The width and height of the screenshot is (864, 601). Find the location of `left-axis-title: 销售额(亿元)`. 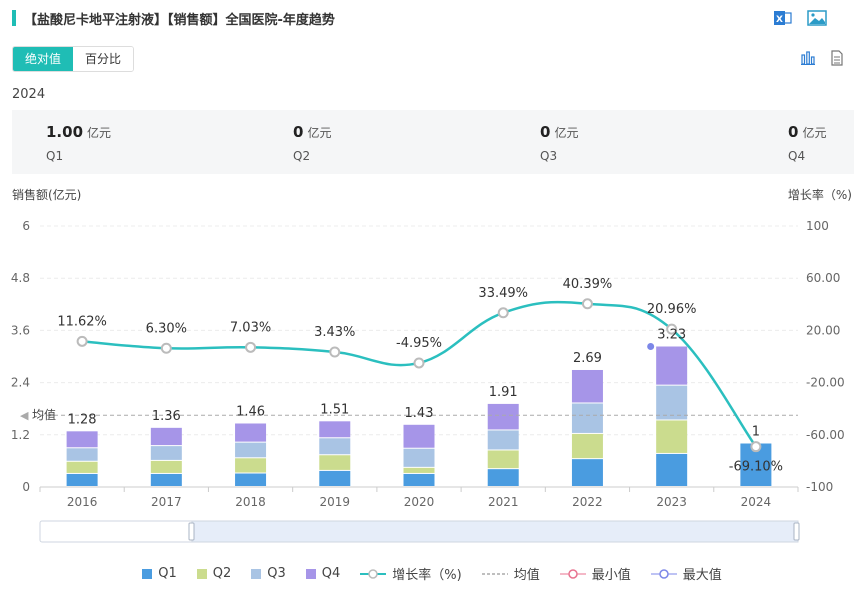

left-axis-title: 销售额(亿元) is located at coordinates (47, 195).